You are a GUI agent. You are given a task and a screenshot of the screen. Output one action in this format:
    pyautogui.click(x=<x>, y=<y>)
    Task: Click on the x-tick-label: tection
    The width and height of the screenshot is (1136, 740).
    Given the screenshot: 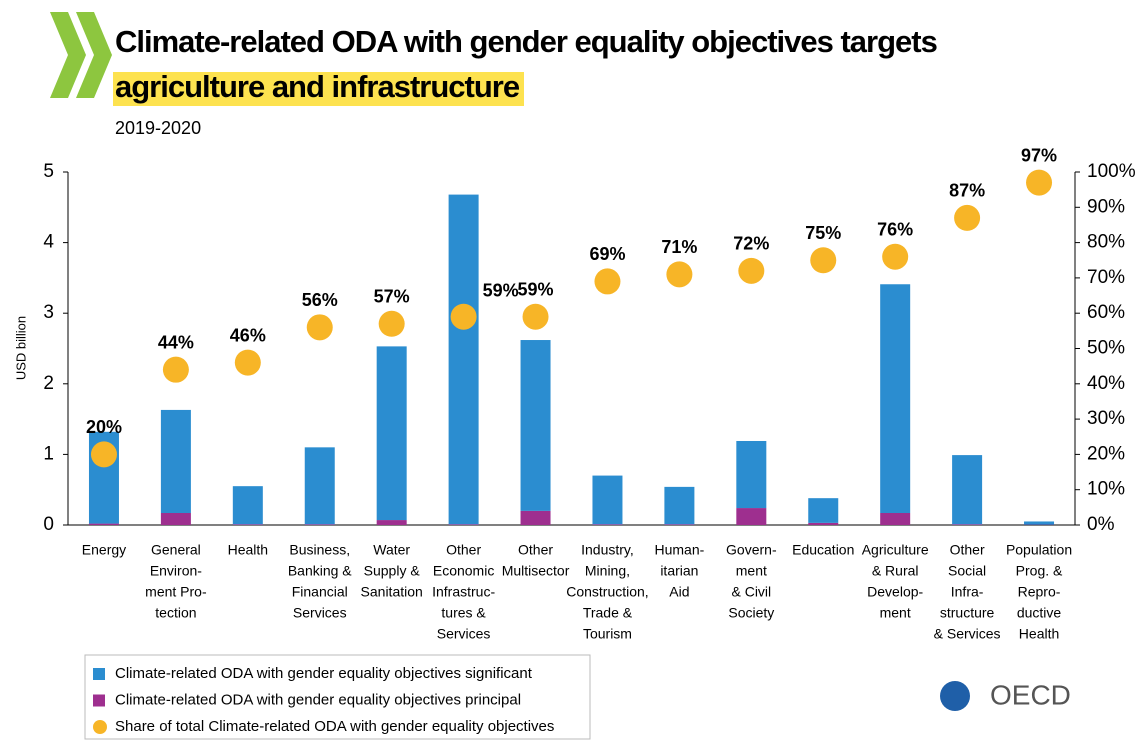 What is the action you would take?
    pyautogui.click(x=175, y=613)
    